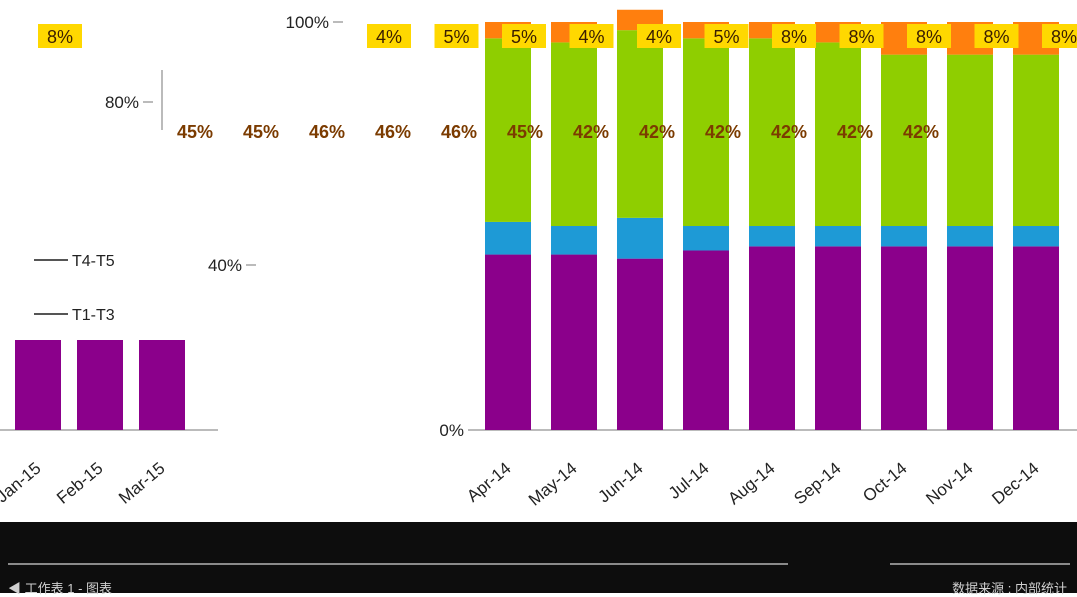 The image size is (1077, 597). What do you see at coordinates (307, 22) in the screenshot?
I see `y-tick-label: 100%` at bounding box center [307, 22].